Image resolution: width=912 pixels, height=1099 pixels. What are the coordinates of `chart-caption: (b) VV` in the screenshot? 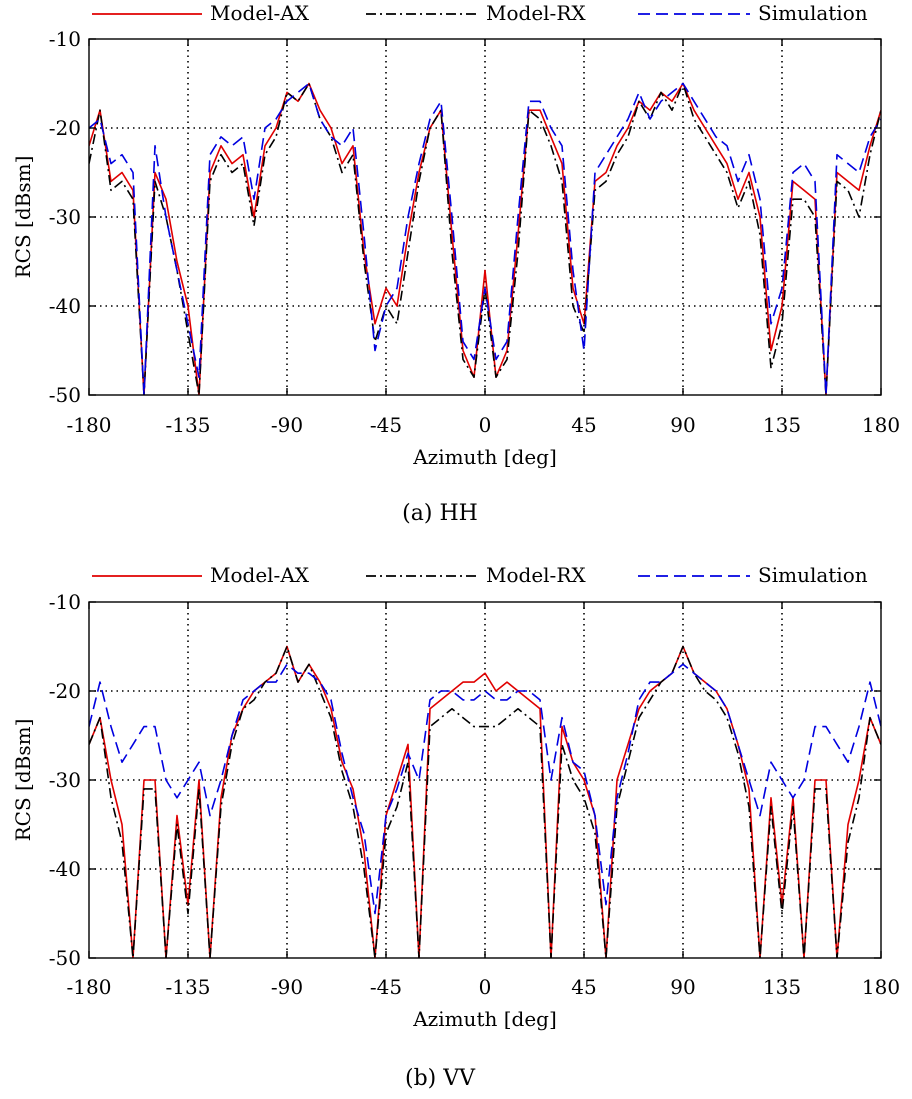 It's located at (440, 1078).